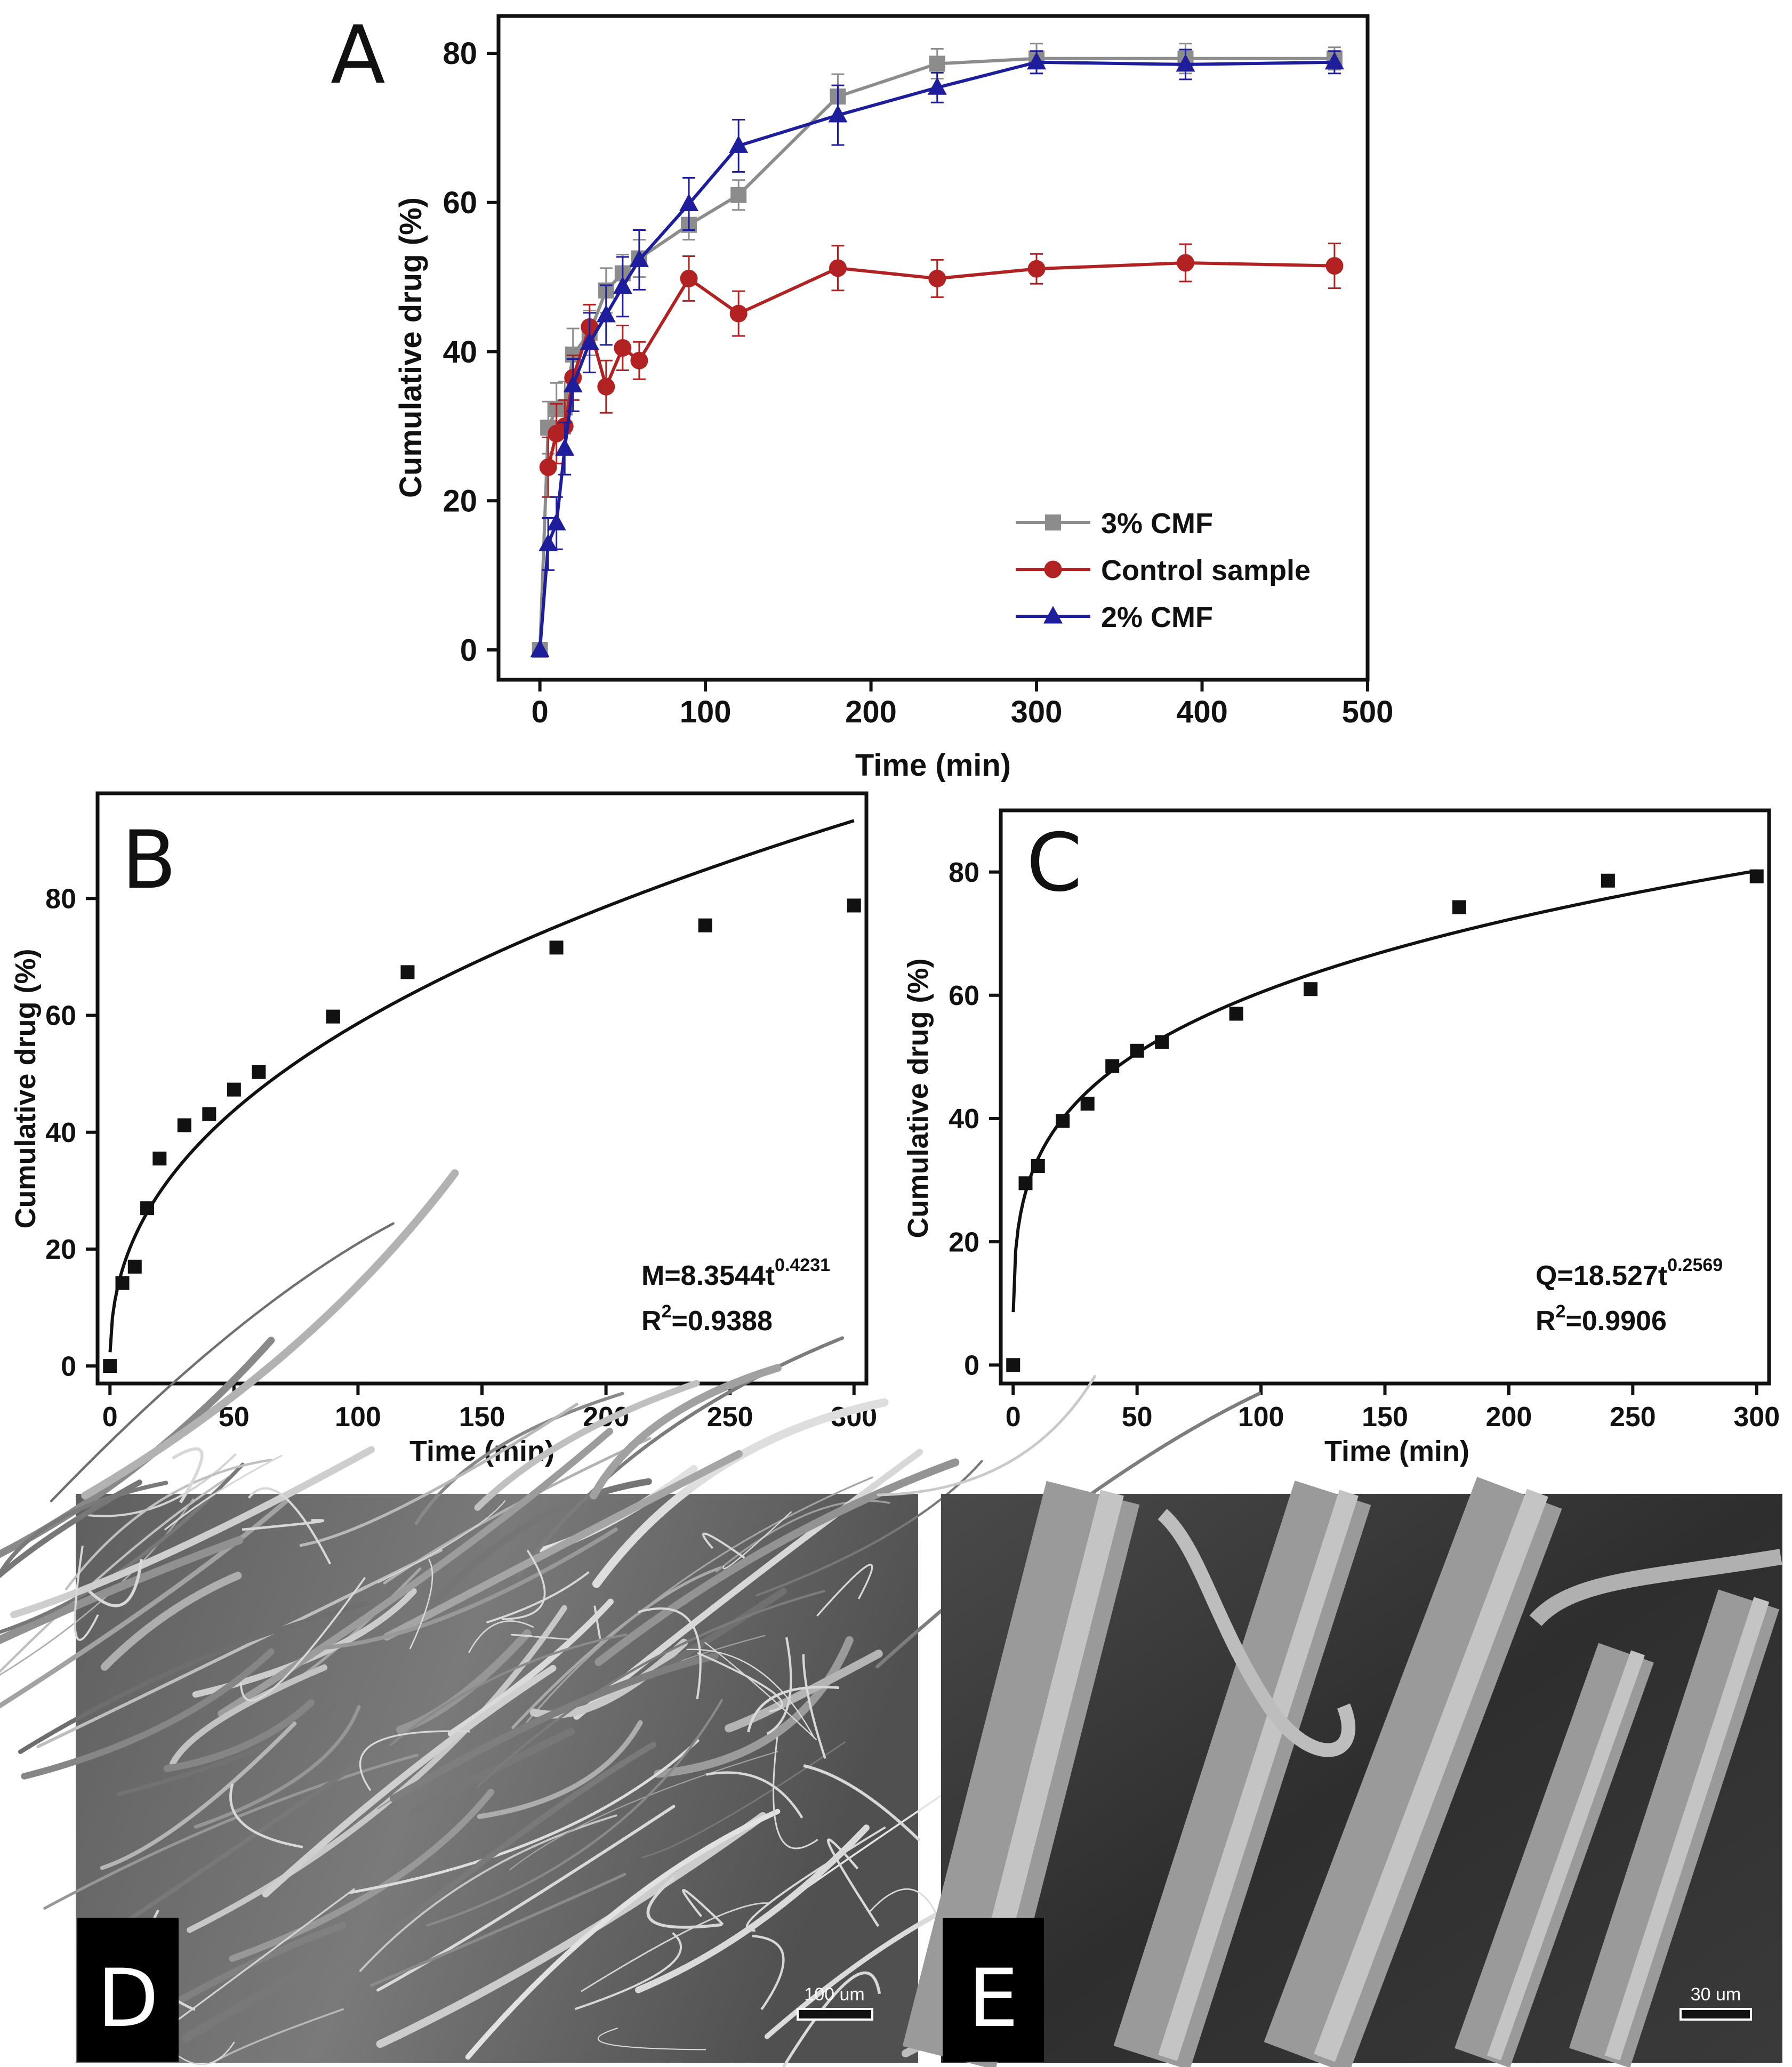 This screenshot has height=2067, width=1792. What do you see at coordinates (60, 1017) in the screenshot?
I see `b-y-tick-label: 60` at bounding box center [60, 1017].